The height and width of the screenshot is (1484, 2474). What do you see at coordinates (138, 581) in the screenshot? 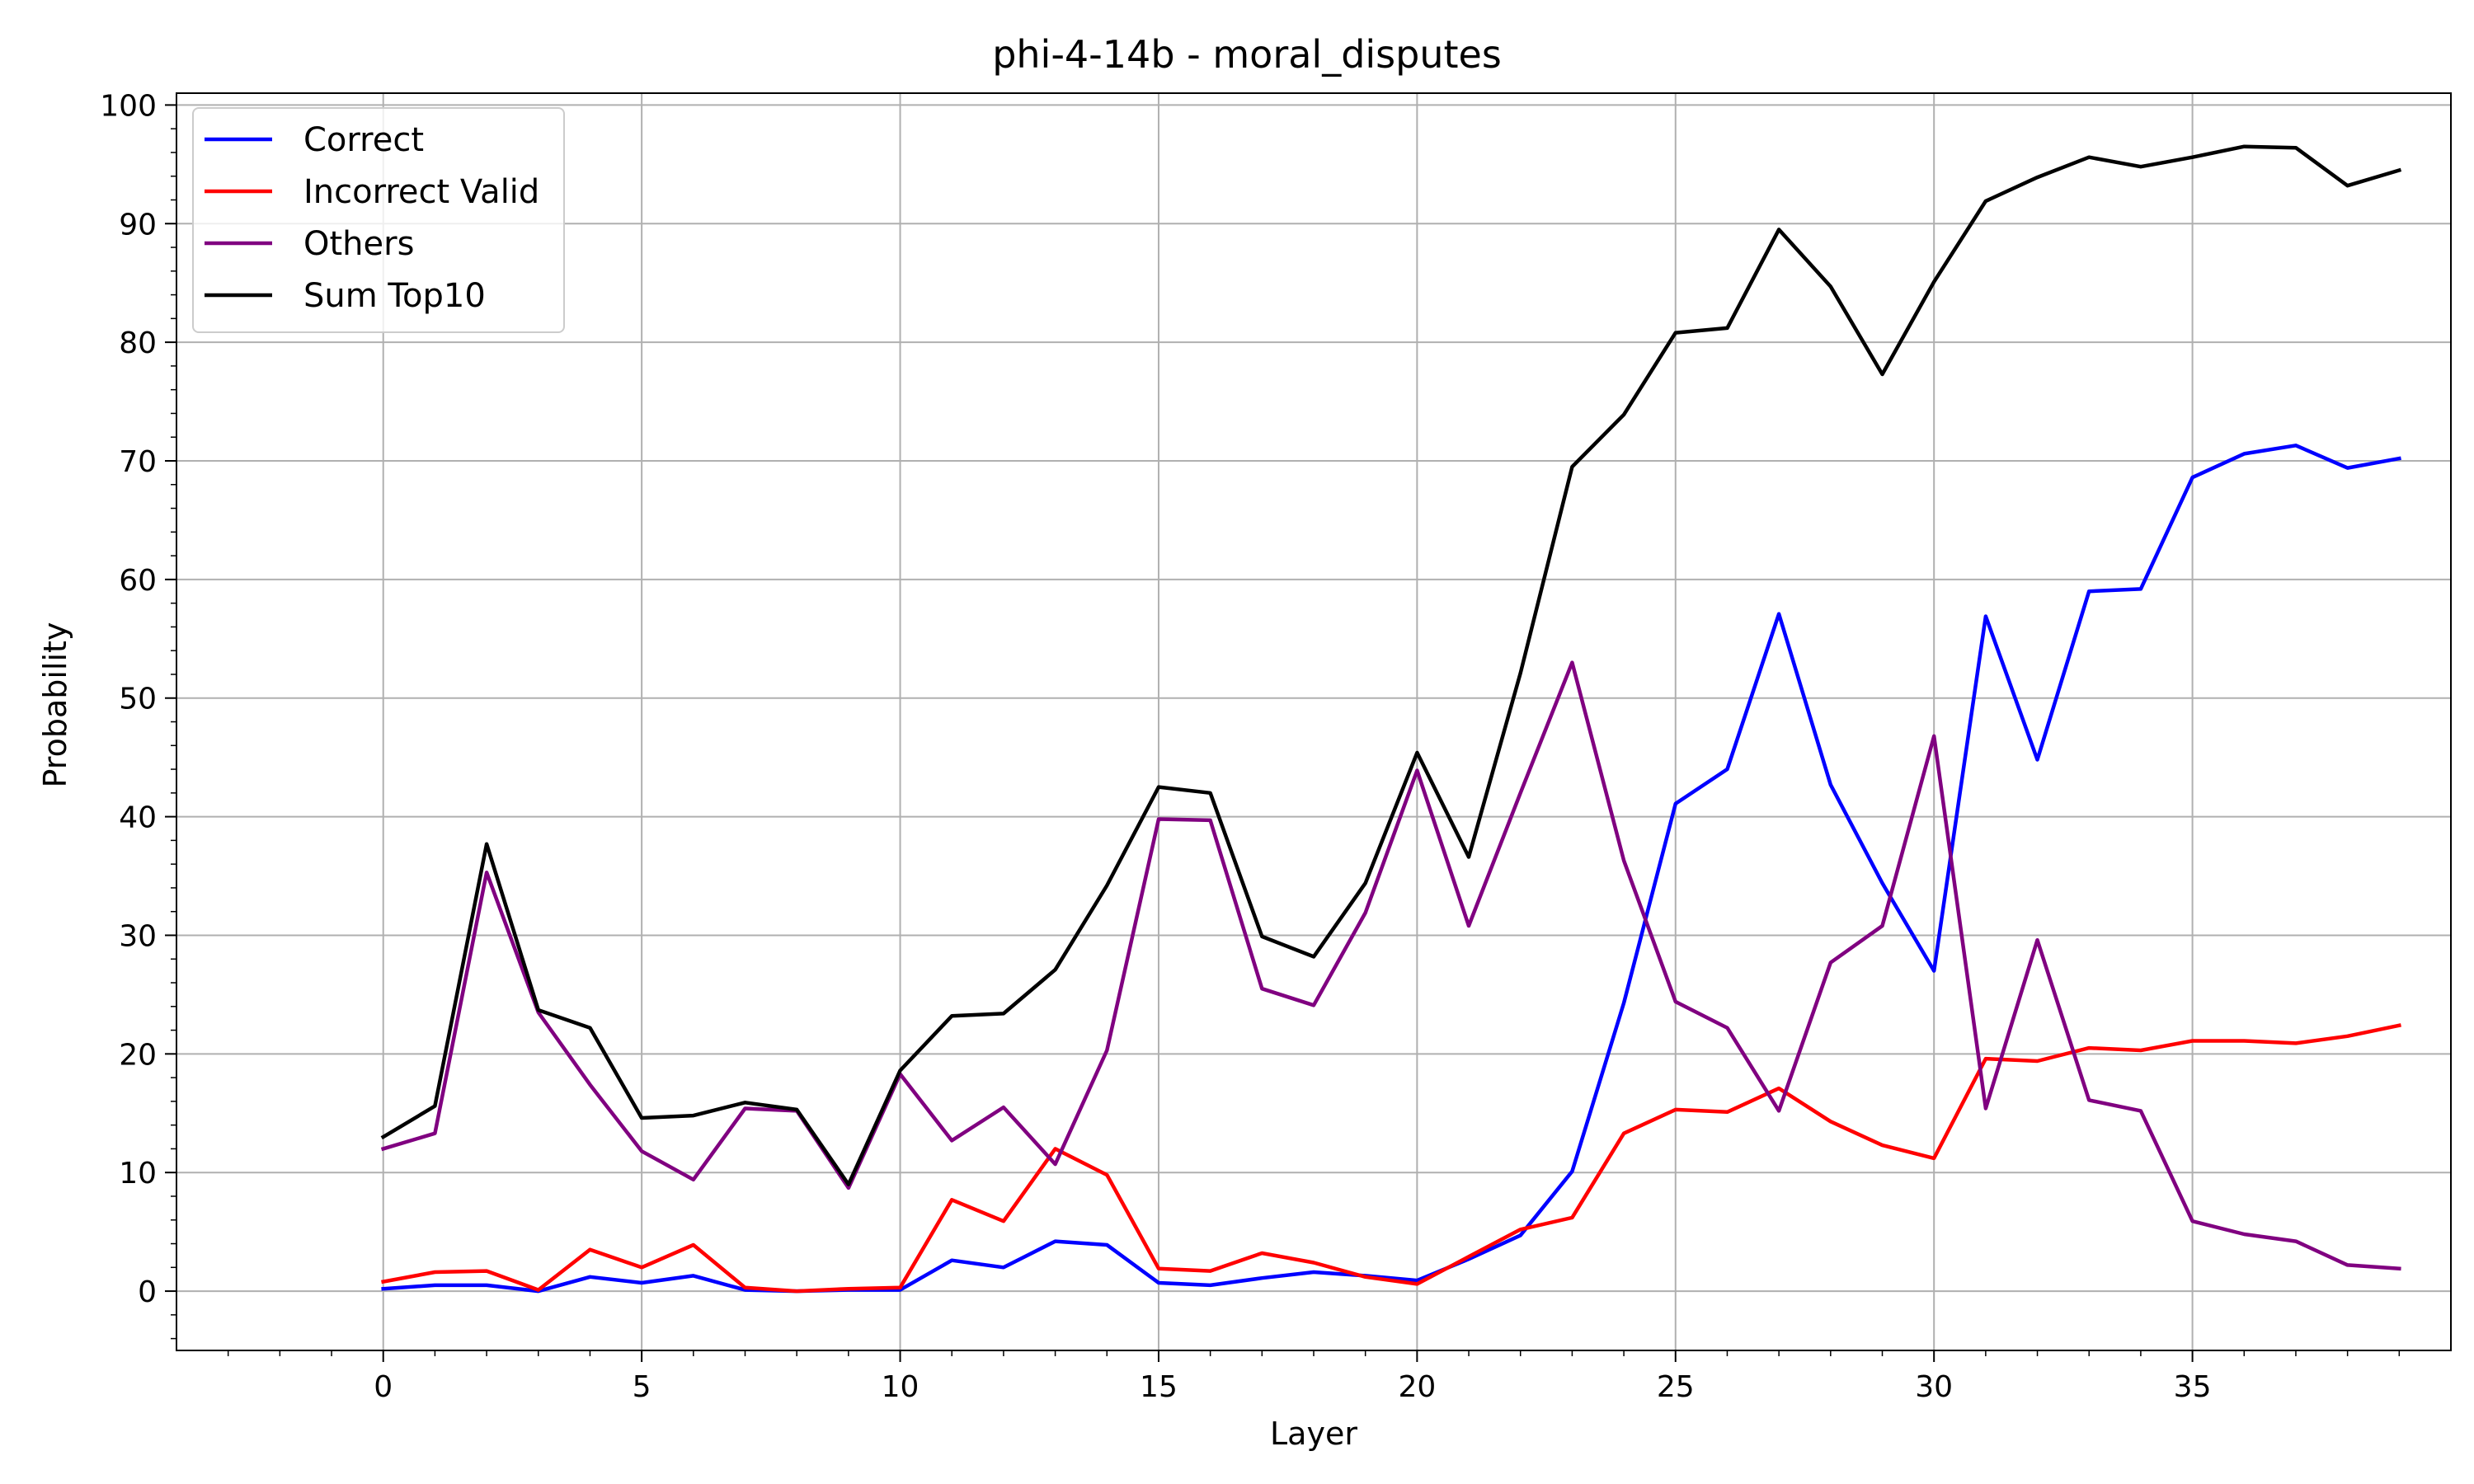
I see `y-tick-label: 60` at bounding box center [138, 581].